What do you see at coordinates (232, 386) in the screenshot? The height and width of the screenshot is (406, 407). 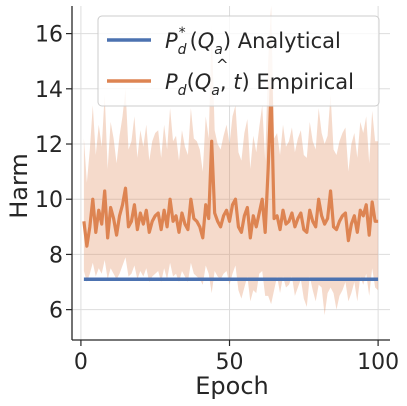 I see `x-axis-label: Epoch` at bounding box center [232, 386].